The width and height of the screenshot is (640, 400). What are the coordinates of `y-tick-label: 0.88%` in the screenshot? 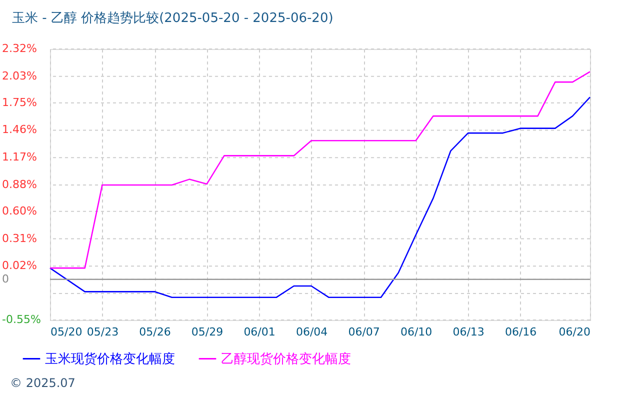 It's located at (19, 184).